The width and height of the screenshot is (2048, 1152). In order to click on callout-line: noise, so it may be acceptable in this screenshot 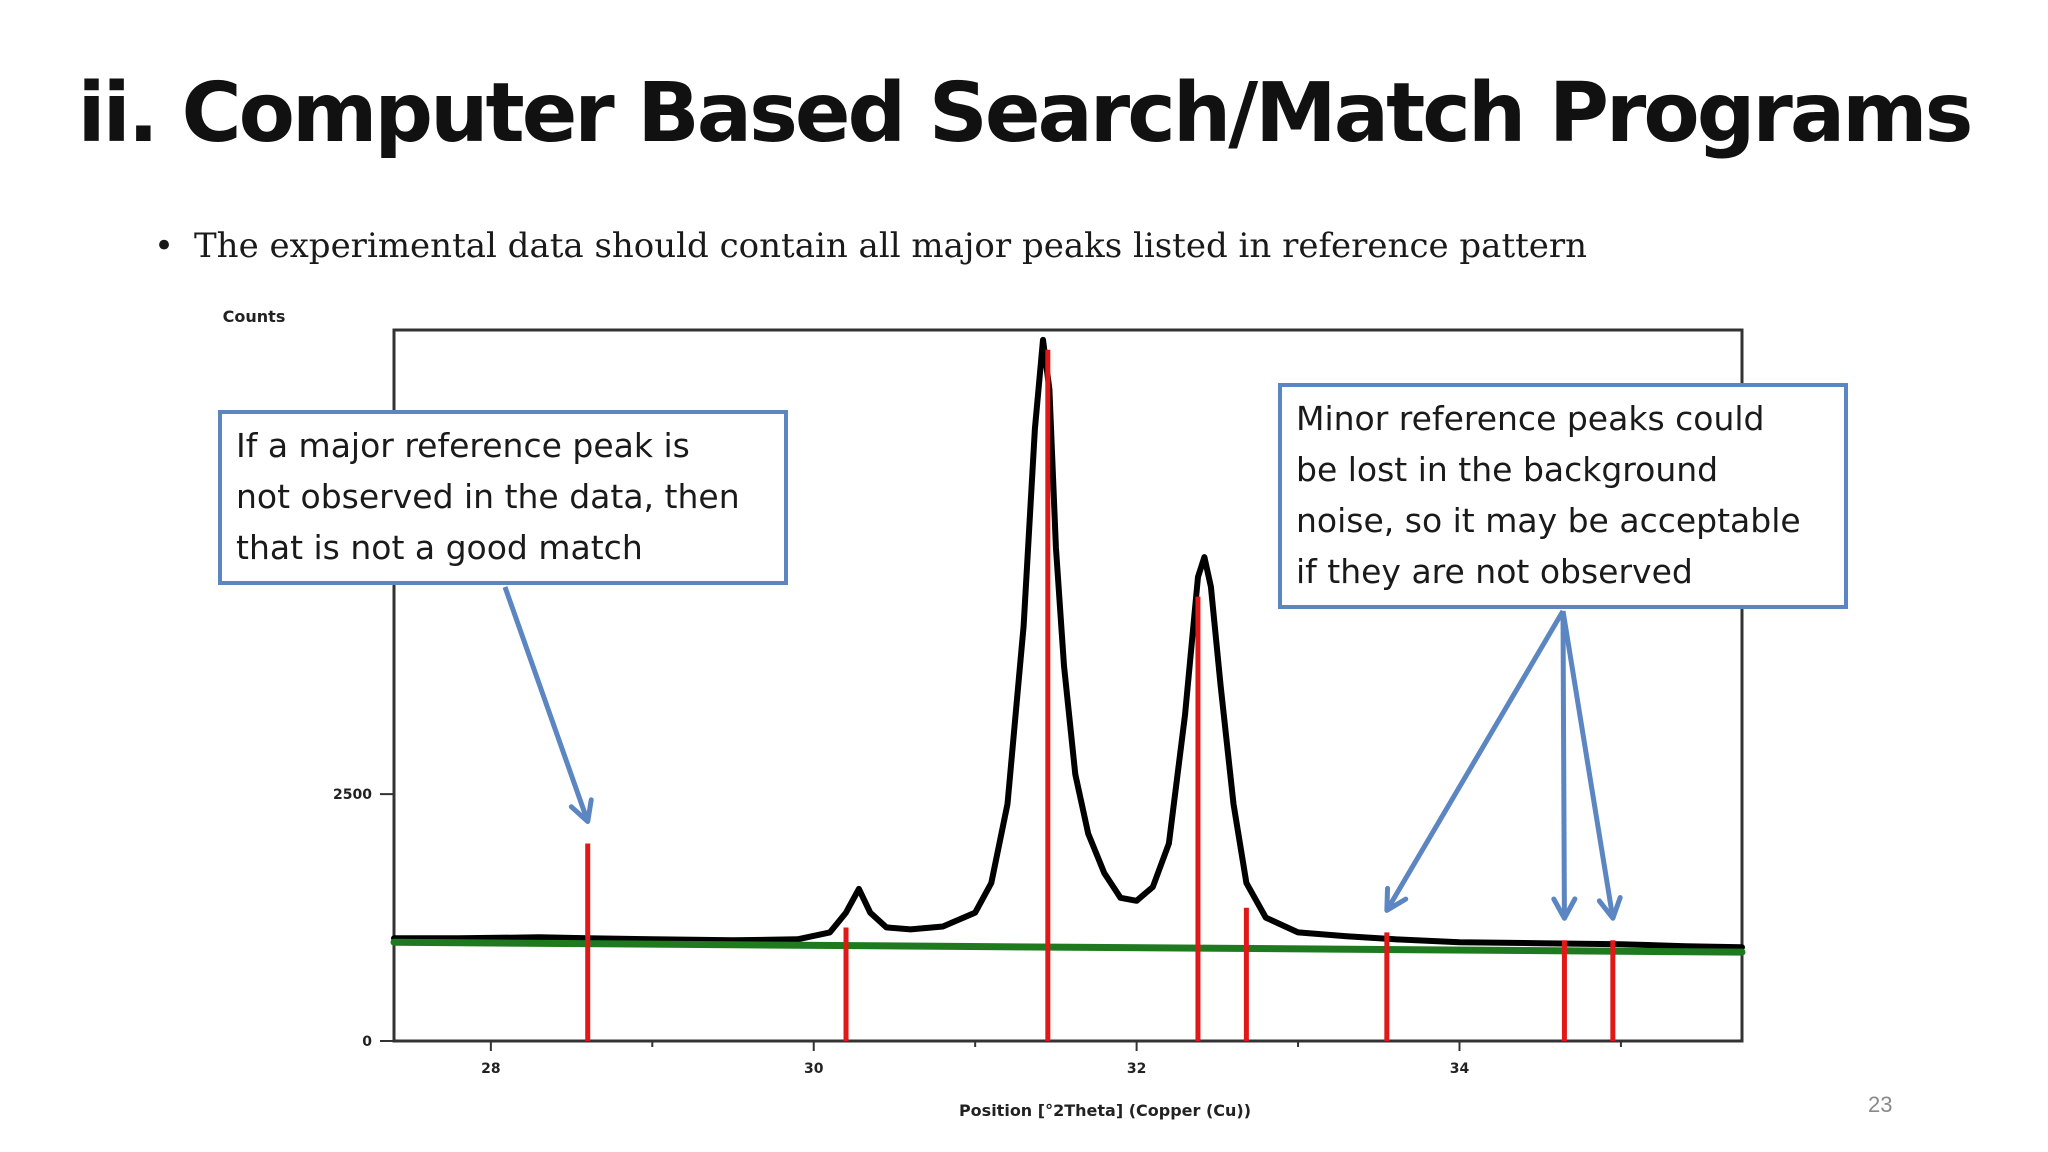, I will do `click(1548, 520)`.